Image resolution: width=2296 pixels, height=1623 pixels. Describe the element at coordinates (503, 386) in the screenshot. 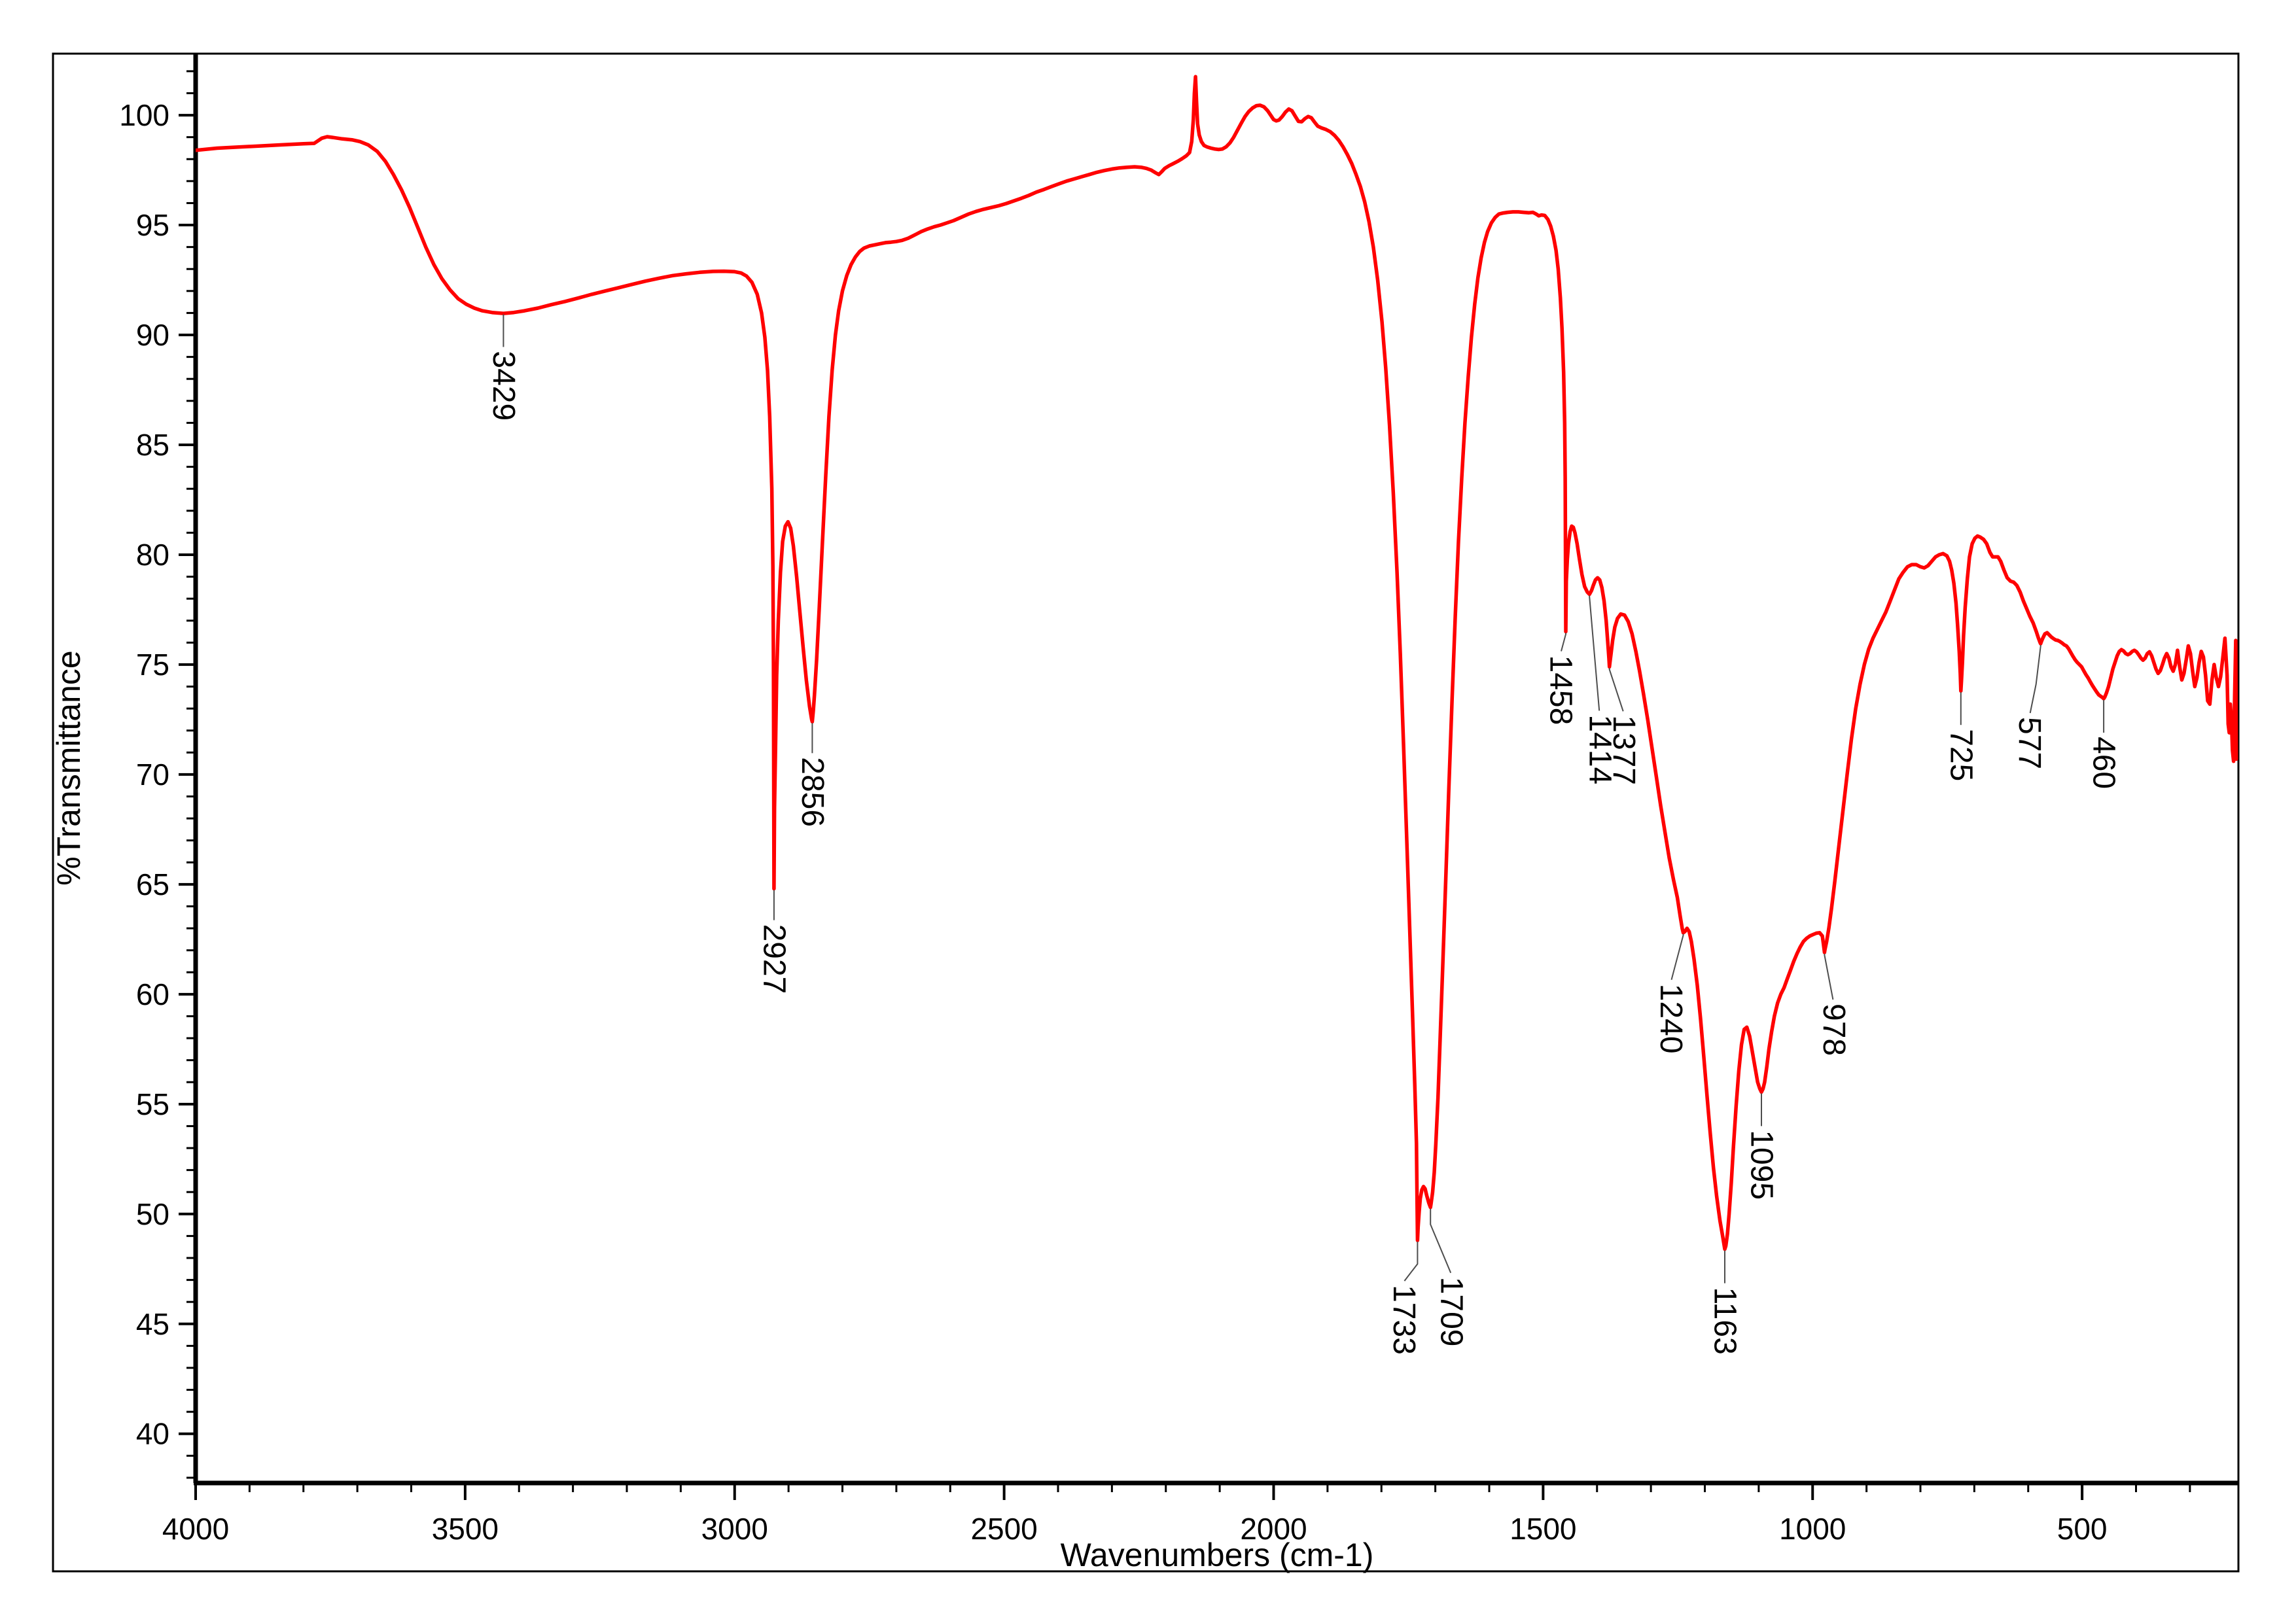

I see `peak-label: 3429` at that location.